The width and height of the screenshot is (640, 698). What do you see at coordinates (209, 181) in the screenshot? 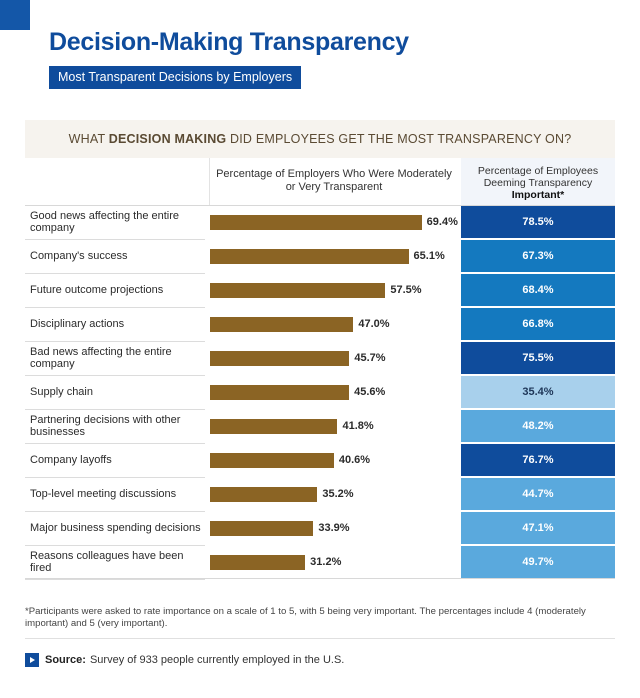
I see `header-divider` at bounding box center [209, 181].